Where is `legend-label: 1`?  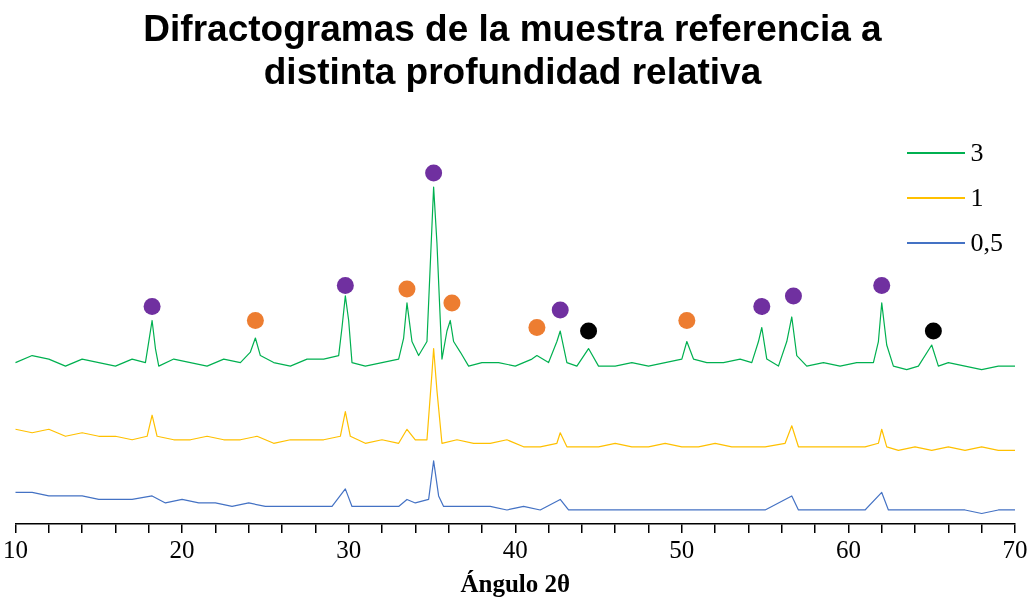 legend-label: 1 is located at coordinates (977, 197).